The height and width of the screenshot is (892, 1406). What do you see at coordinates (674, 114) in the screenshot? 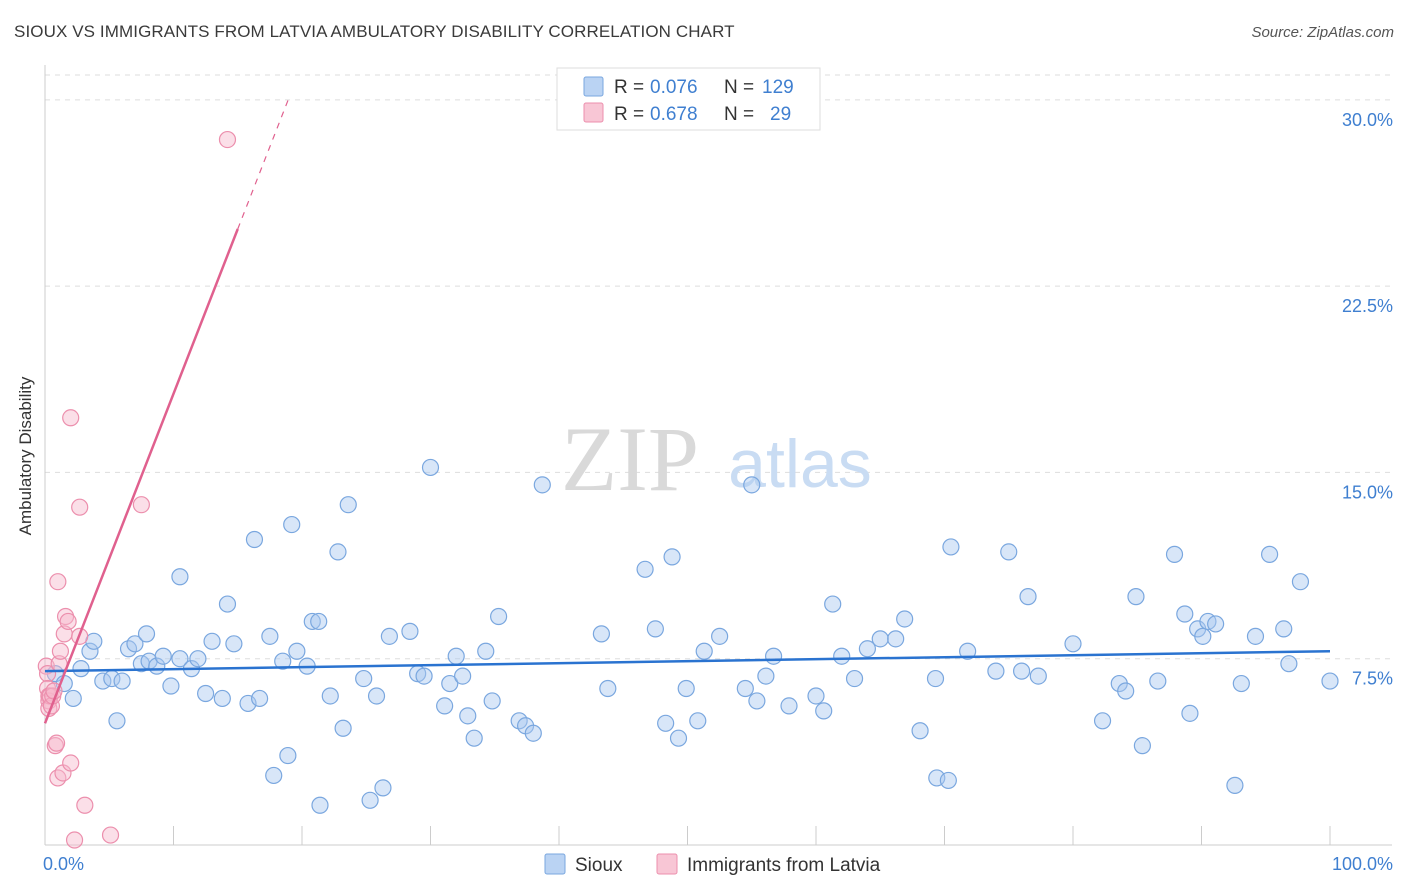
I see `stats-r-value-latvia: 0.678` at bounding box center [674, 114].